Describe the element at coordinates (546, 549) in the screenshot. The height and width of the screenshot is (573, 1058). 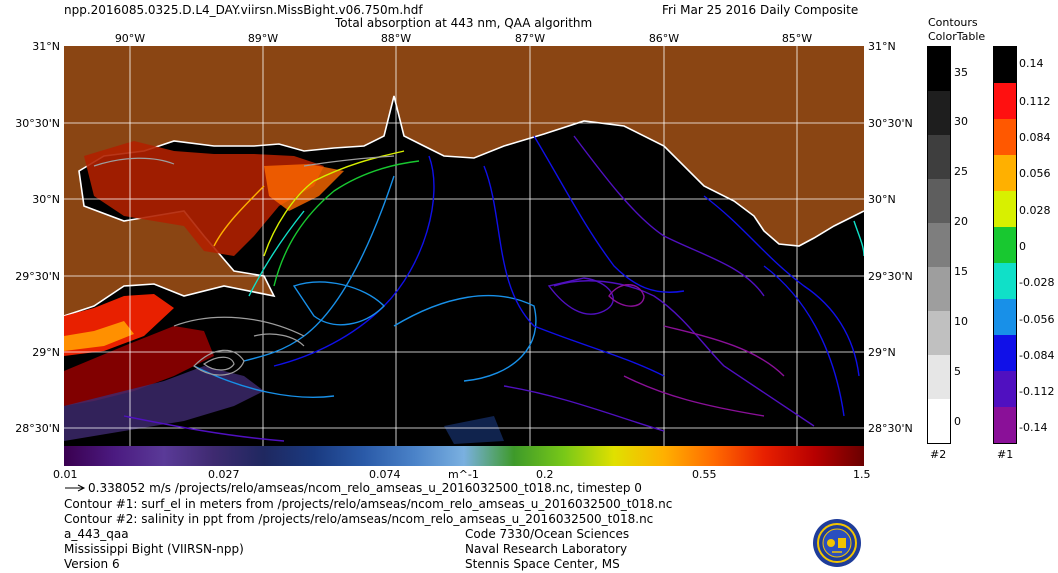
I see `org-line: Naval Research Laboratory` at that location.